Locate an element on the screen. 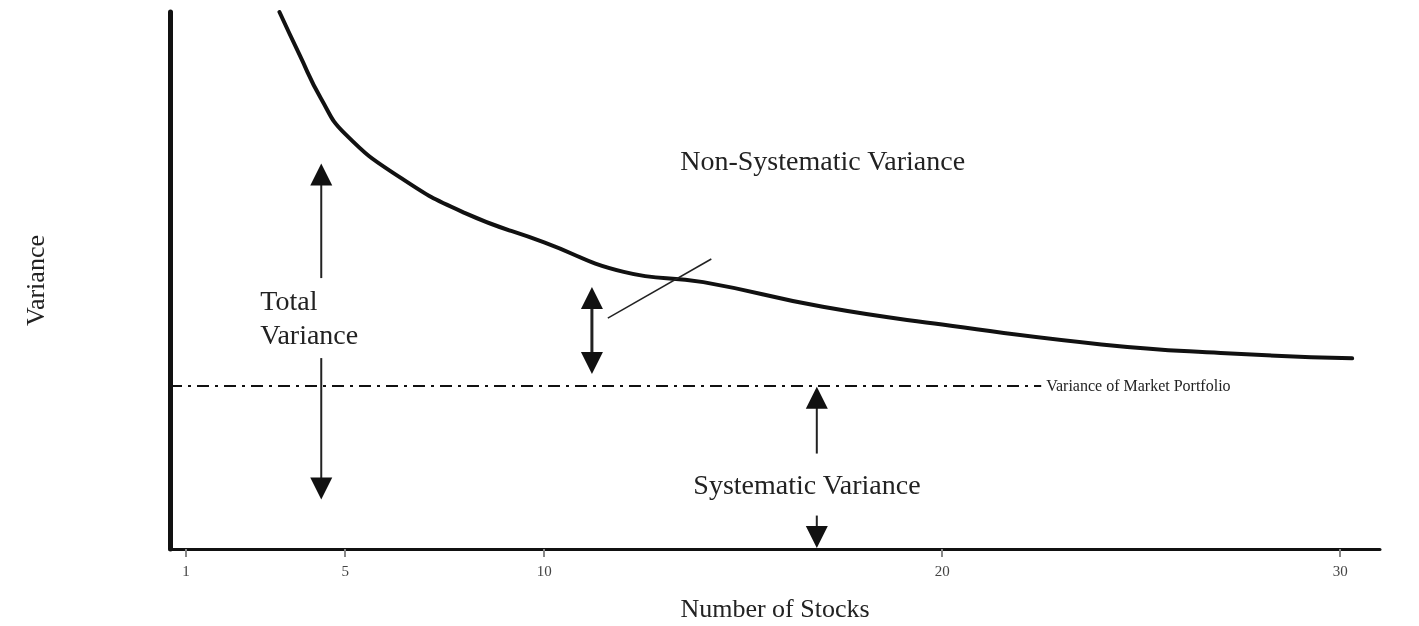 The width and height of the screenshot is (1419, 626). x-tick-label: 5 is located at coordinates (345, 570).